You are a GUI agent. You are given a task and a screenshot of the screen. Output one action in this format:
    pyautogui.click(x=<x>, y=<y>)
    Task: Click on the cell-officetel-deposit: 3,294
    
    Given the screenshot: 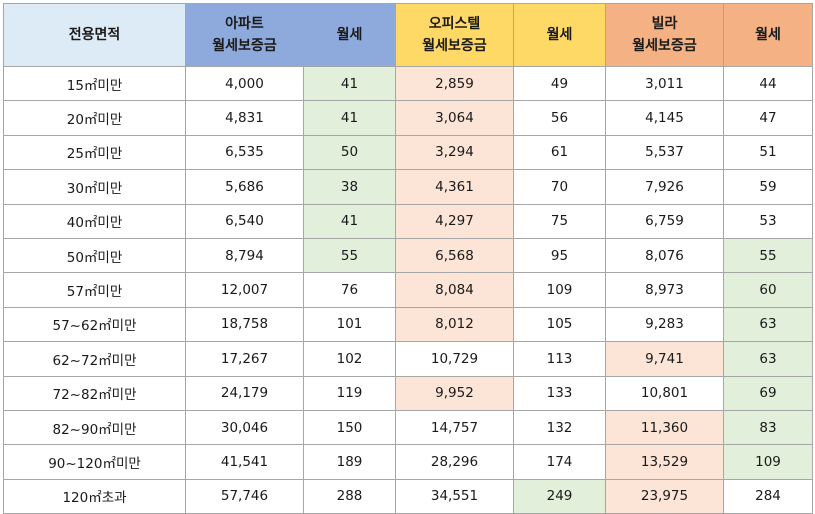 What is the action you would take?
    pyautogui.click(x=454, y=152)
    